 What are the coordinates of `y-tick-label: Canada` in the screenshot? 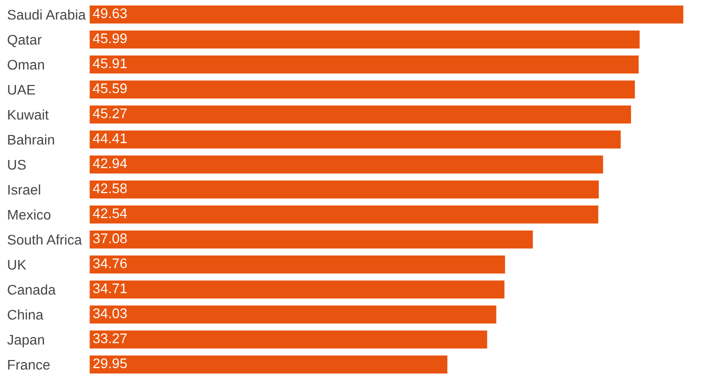 It's located at (32, 289).